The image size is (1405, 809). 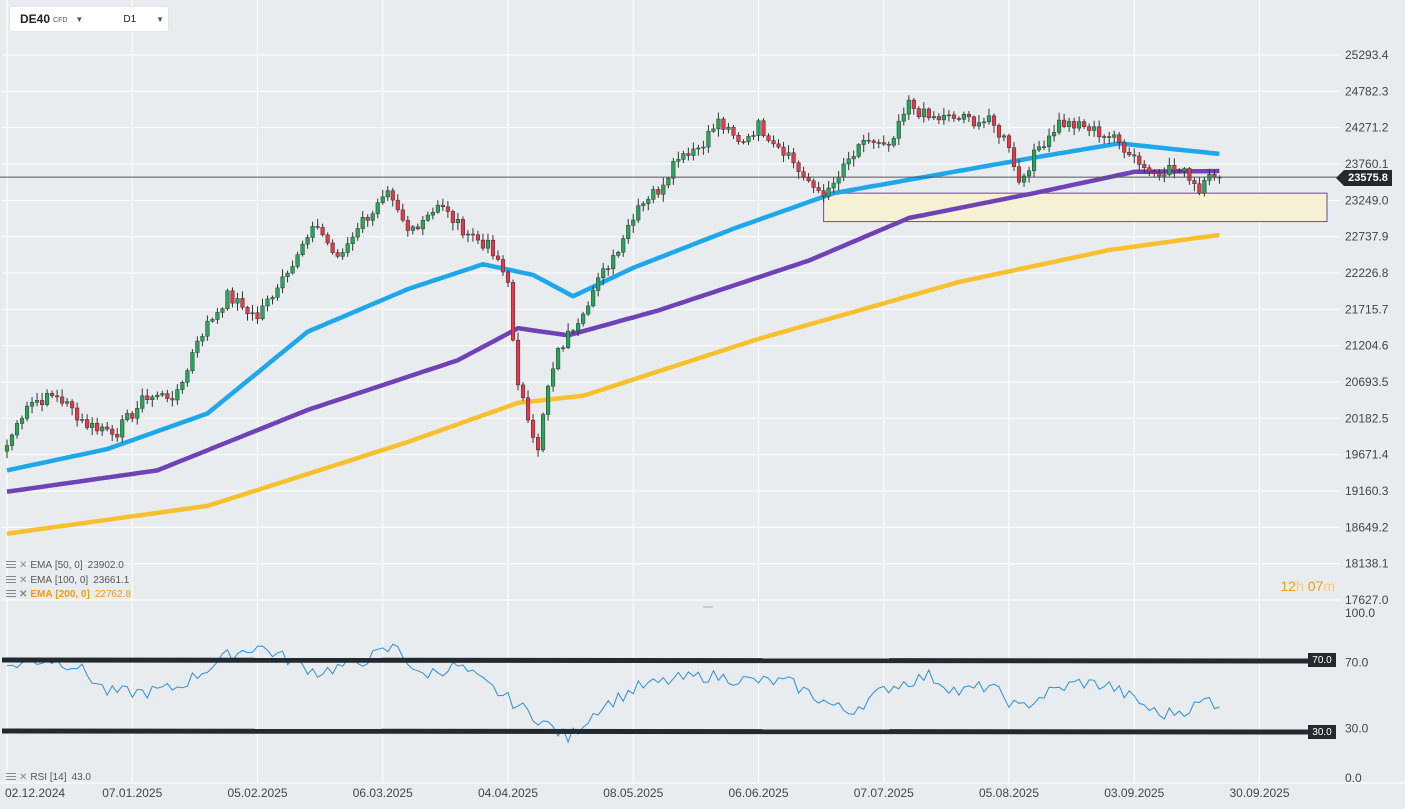 I want to click on ema100-legend: ✕ EMA [100, 0] 23661.1, so click(x=67, y=580).